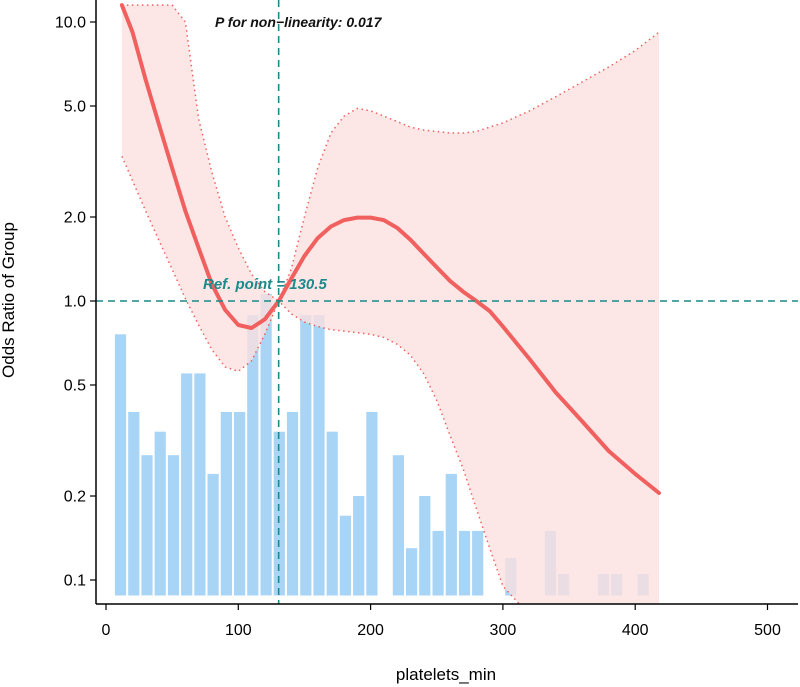  What do you see at coordinates (370, 630) in the screenshot?
I see `x-tick-label: 200` at bounding box center [370, 630].